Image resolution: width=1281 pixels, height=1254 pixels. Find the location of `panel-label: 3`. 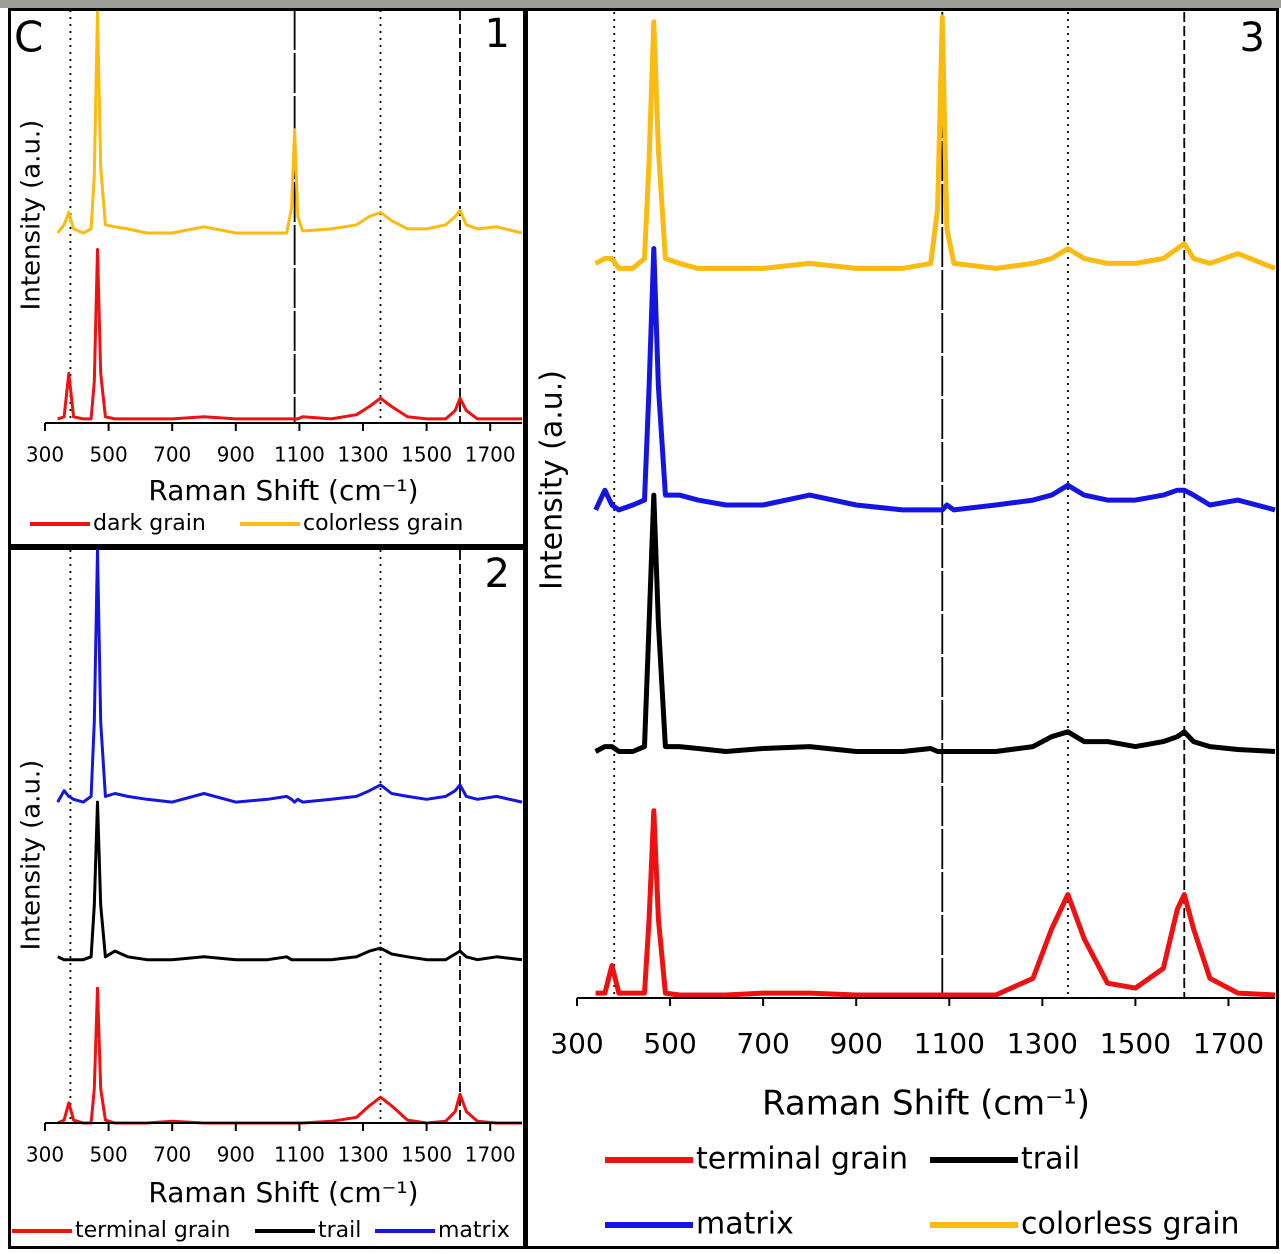

panel-label: 3 is located at coordinates (1252, 38).